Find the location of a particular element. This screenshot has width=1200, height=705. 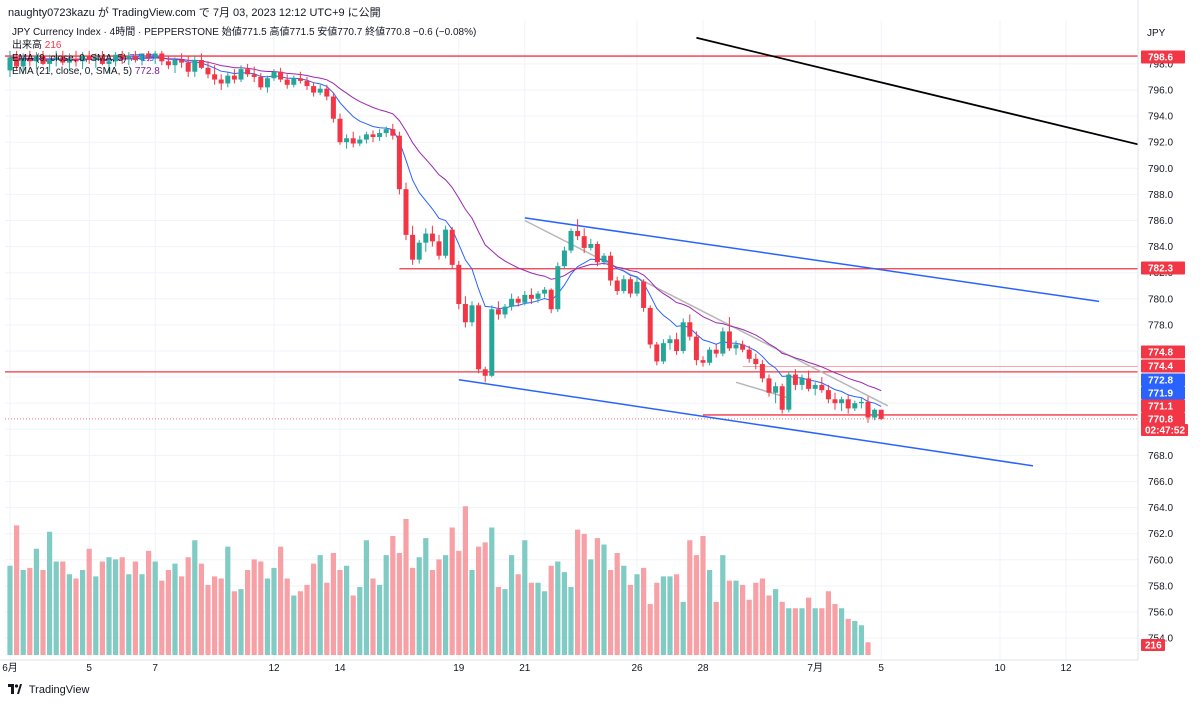

price-tag-label: 772.8 is located at coordinates (1160, 381).